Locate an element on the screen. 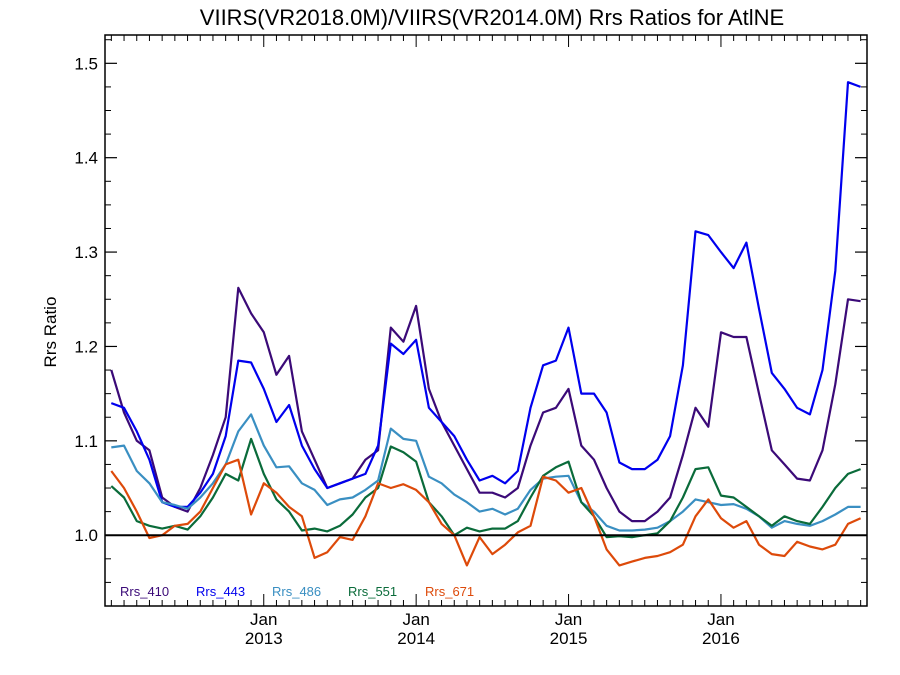 The height and width of the screenshot is (675, 900). y-tick-label: 1.2 is located at coordinates (86, 346).